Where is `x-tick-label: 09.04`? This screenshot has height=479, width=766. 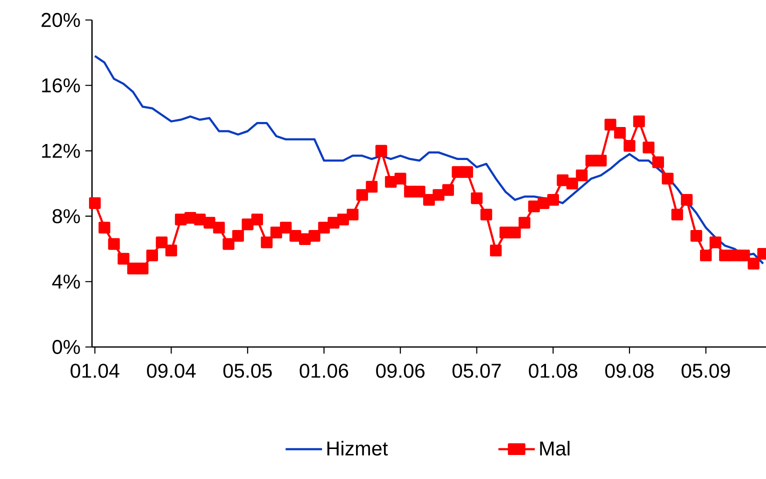 x-tick-label: 09.04 is located at coordinates (171, 371).